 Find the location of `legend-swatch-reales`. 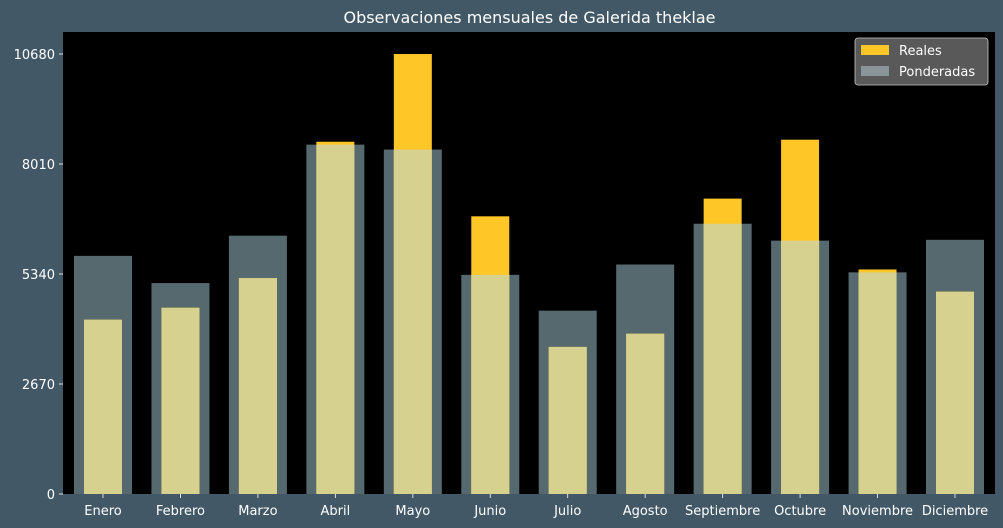

legend-swatch-reales is located at coordinates (875, 50).